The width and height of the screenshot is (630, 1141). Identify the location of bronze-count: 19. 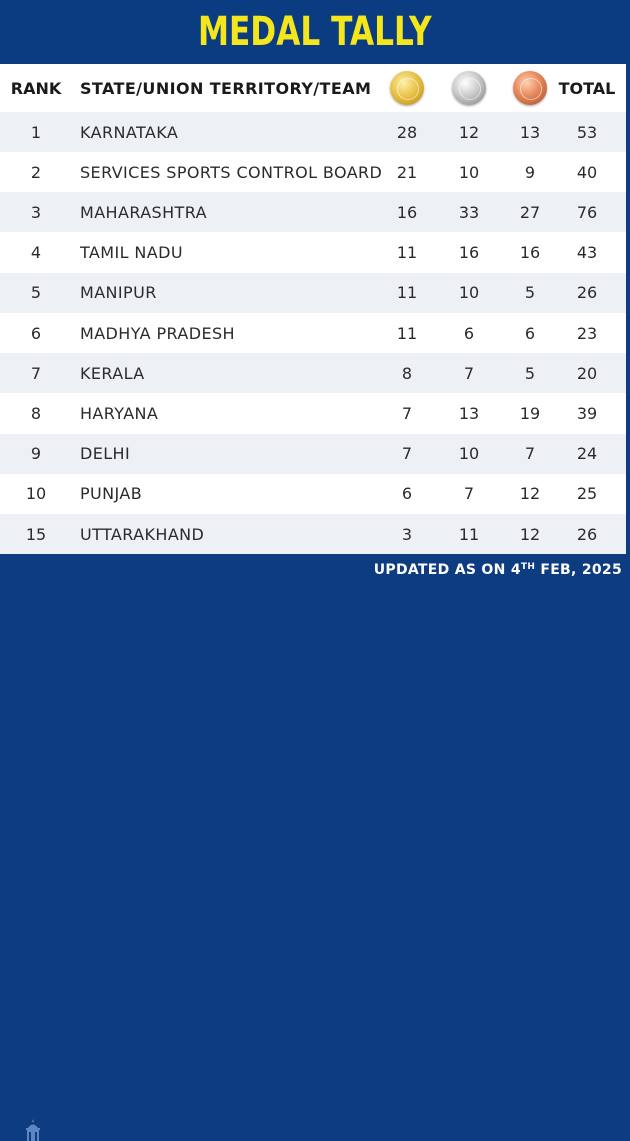
(530, 413).